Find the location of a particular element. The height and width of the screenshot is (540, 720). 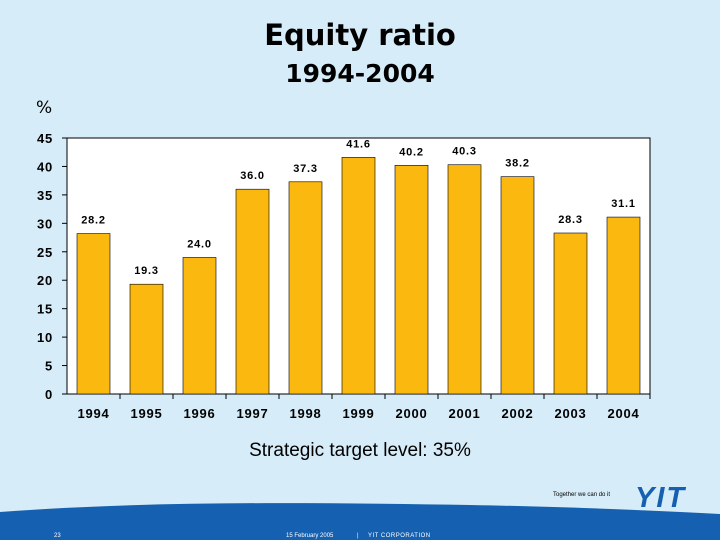

bar-value-label: 19.3 is located at coordinates (146, 271).